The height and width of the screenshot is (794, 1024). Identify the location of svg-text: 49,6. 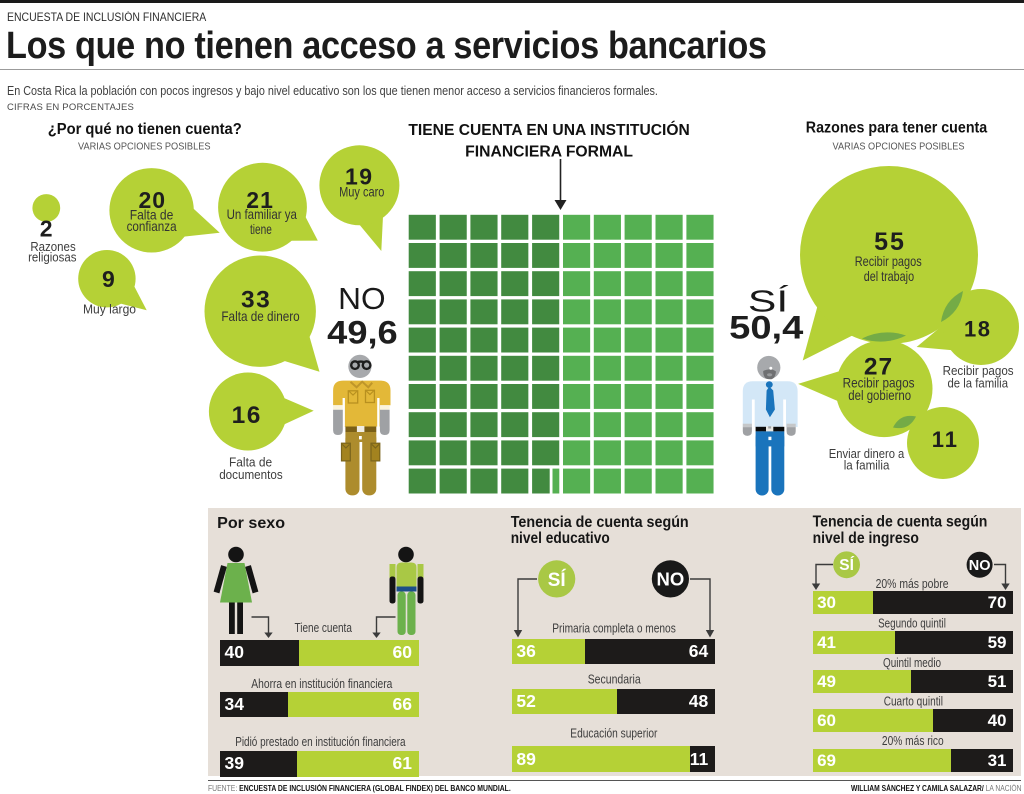
(362, 332).